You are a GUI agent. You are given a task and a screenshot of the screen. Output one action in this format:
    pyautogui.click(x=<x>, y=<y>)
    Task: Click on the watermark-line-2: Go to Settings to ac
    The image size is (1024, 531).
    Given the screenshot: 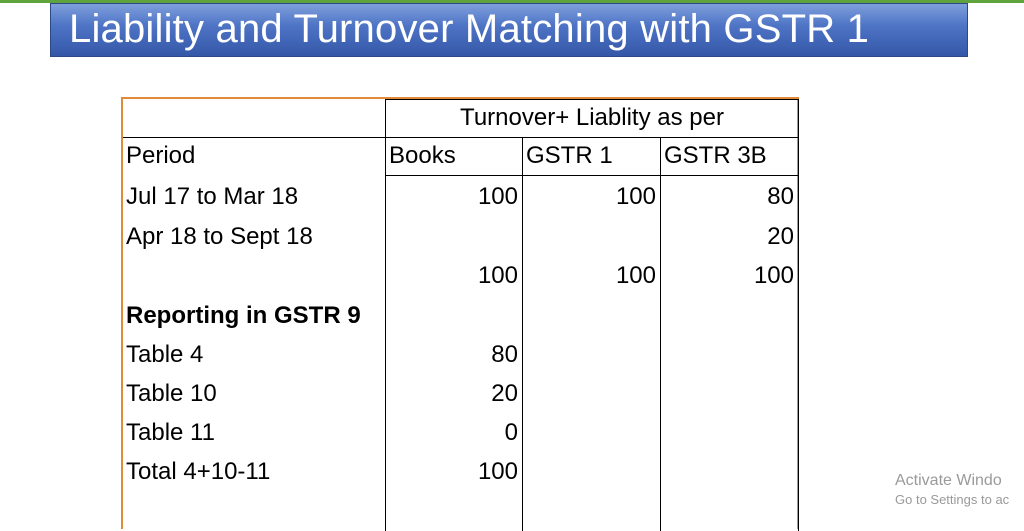 What is the action you would take?
    pyautogui.click(x=952, y=499)
    